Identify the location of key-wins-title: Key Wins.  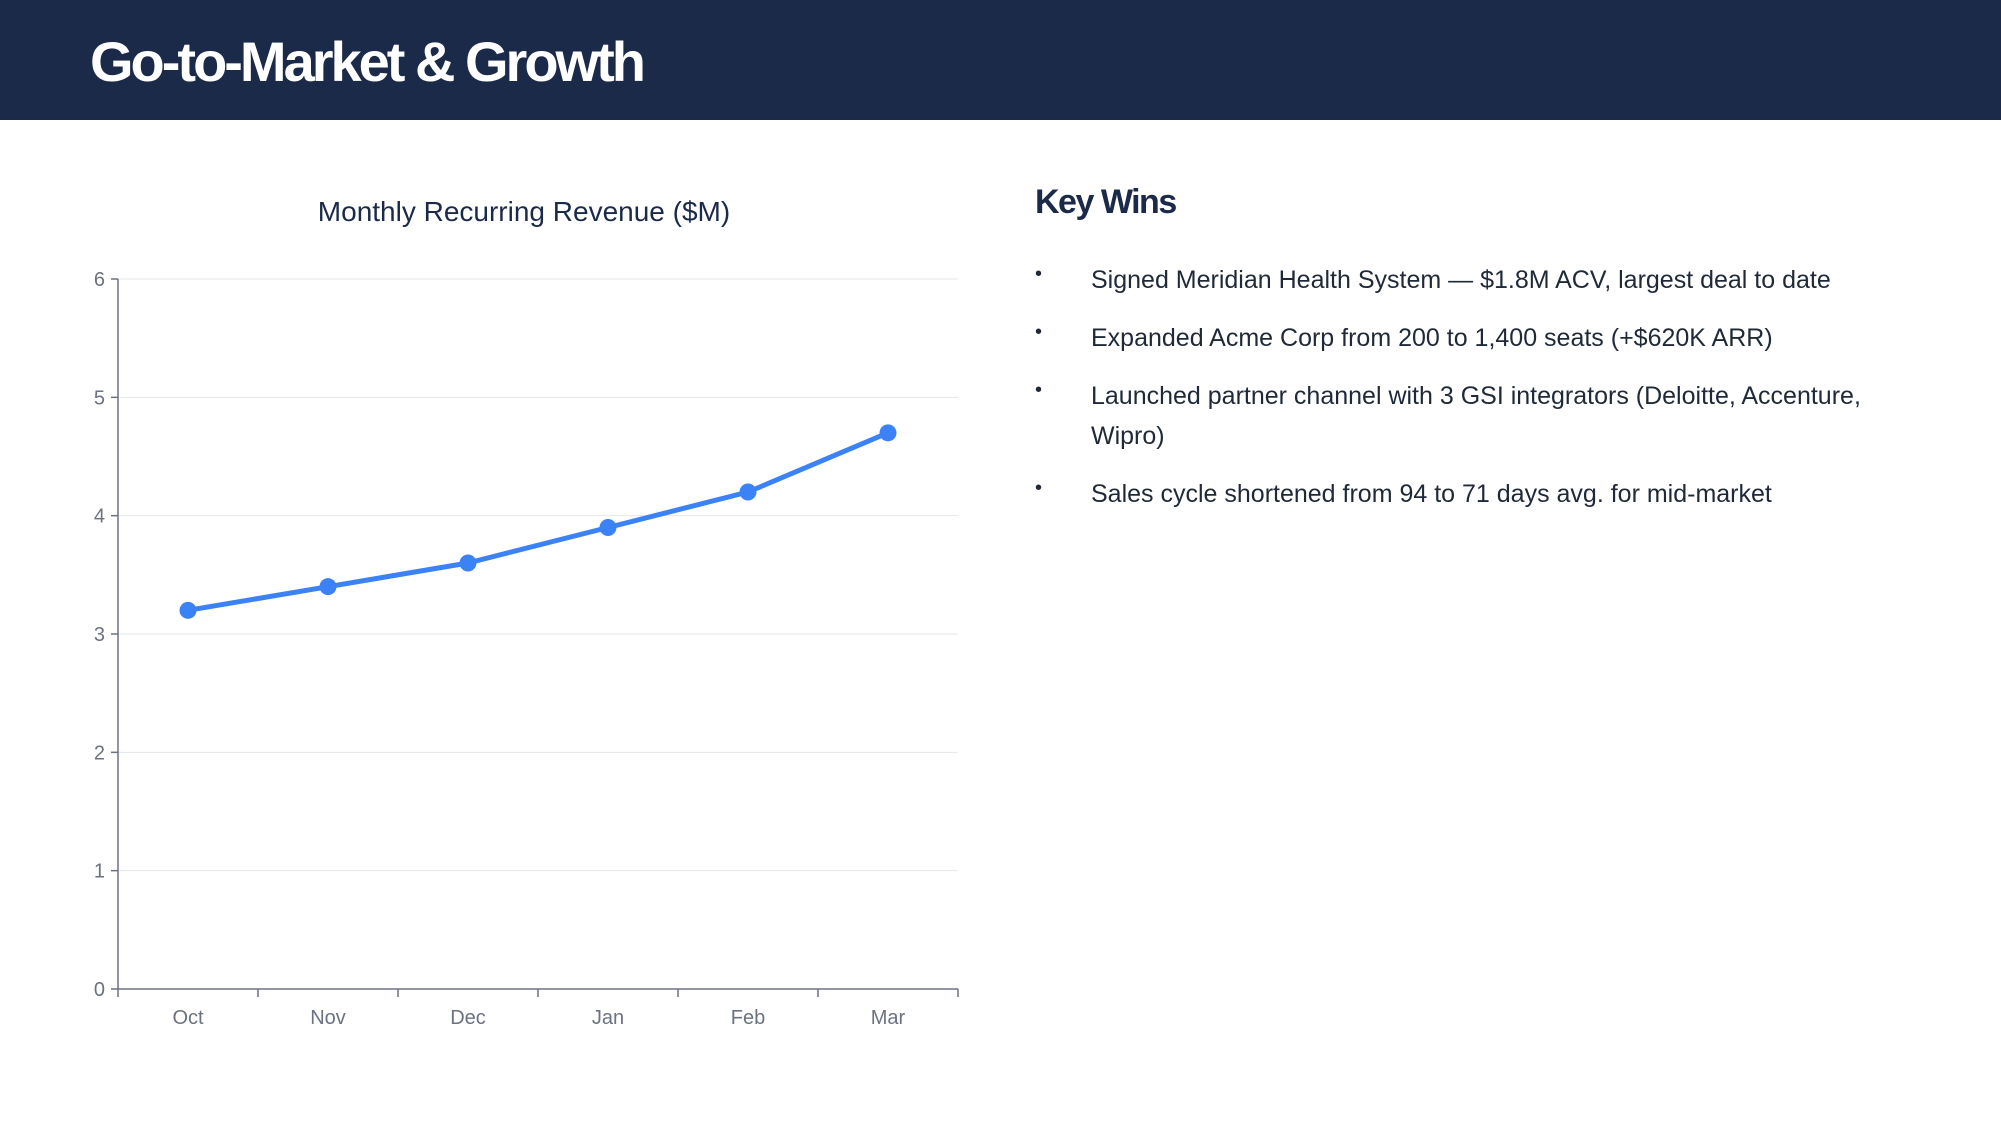
(1106, 202).